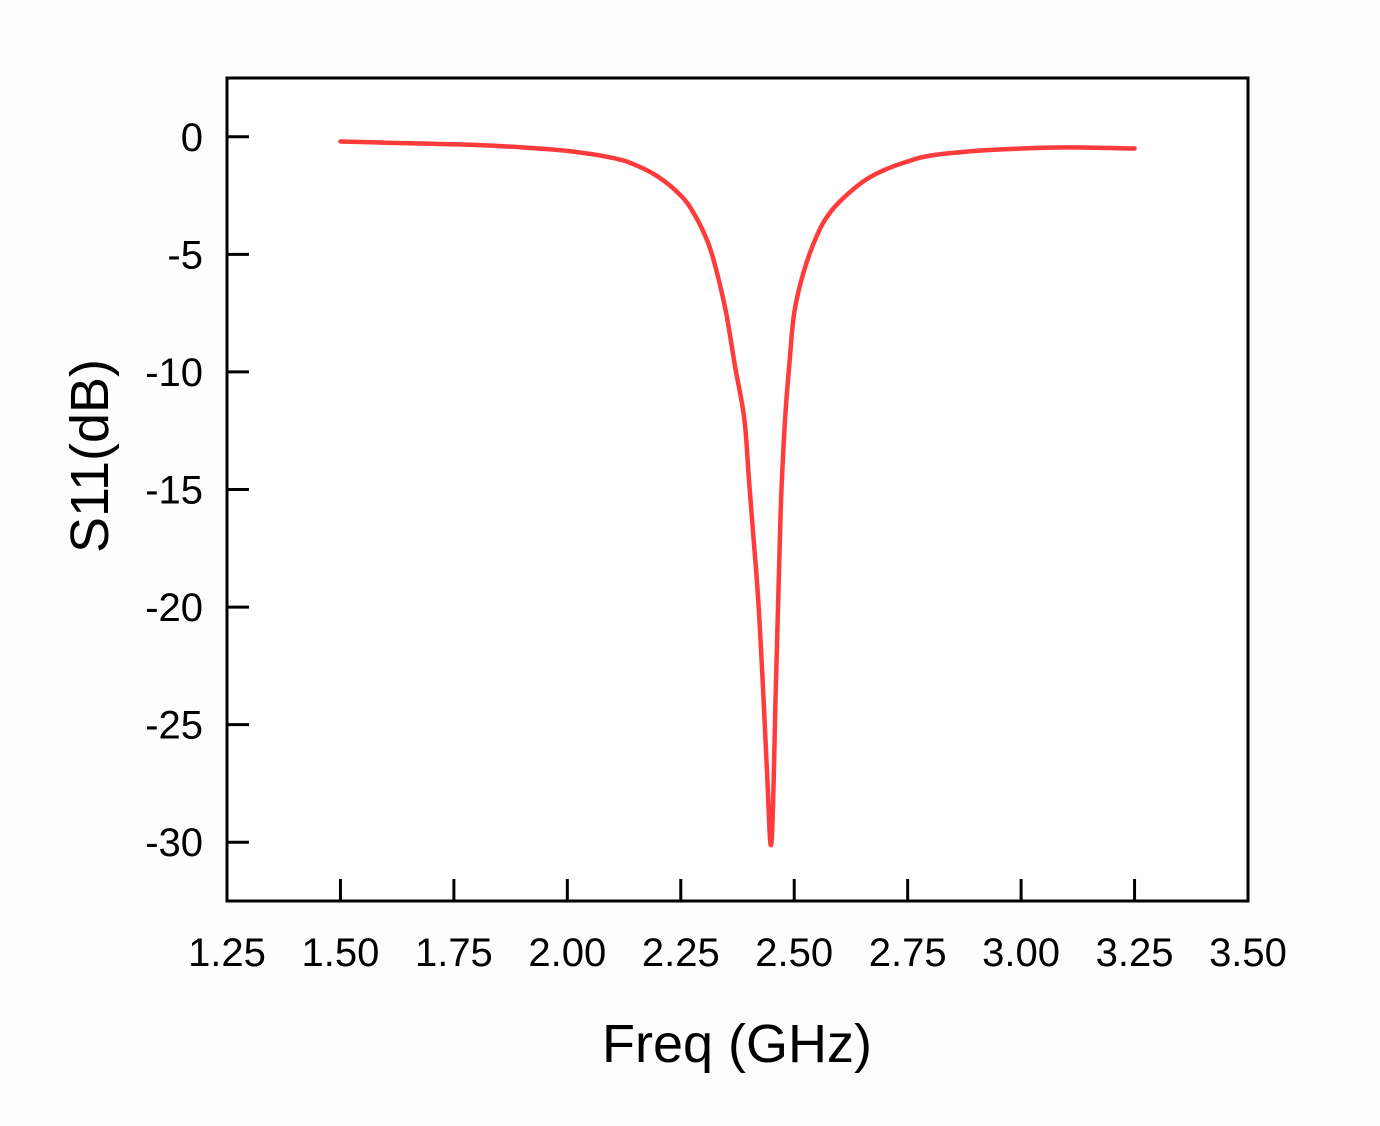 Image resolution: width=1380 pixels, height=1126 pixels. Describe the element at coordinates (681, 953) in the screenshot. I see `x-tick-label: 2.25` at that location.